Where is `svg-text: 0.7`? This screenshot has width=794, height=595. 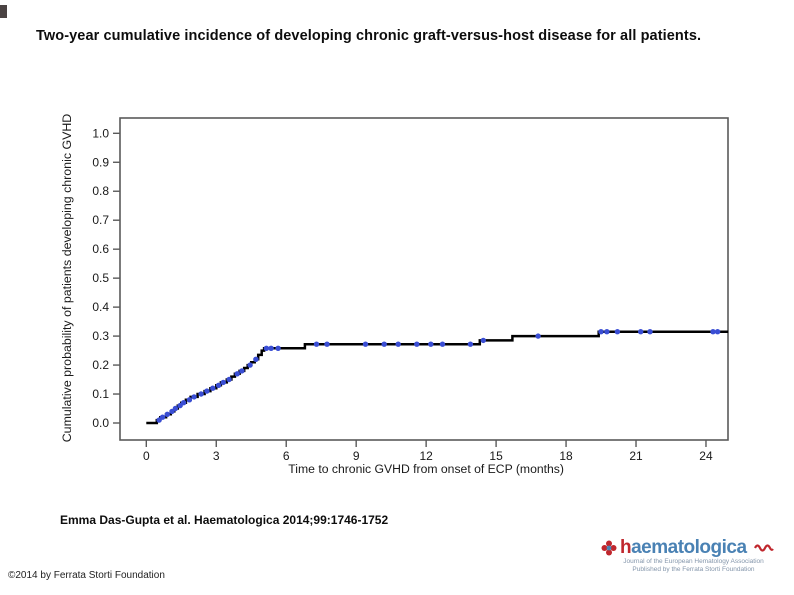 svg-text: 0.7 is located at coordinates (100, 220).